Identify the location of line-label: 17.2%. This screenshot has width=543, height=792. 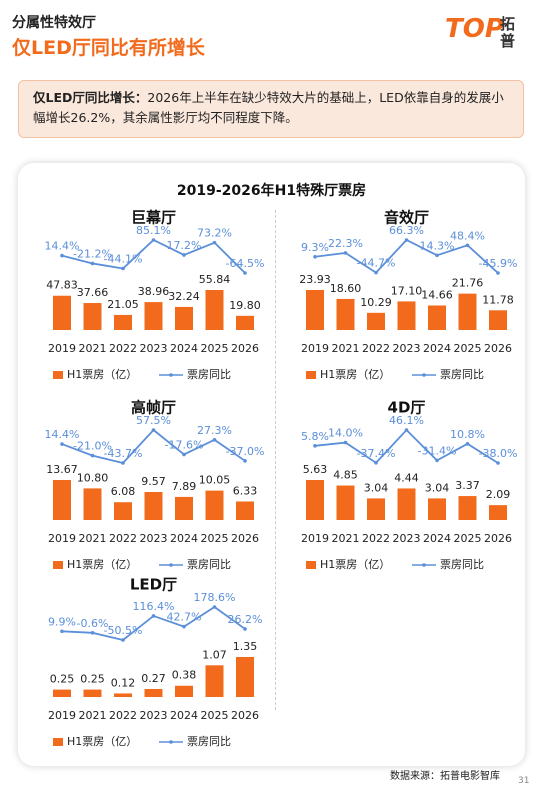
(184, 245).